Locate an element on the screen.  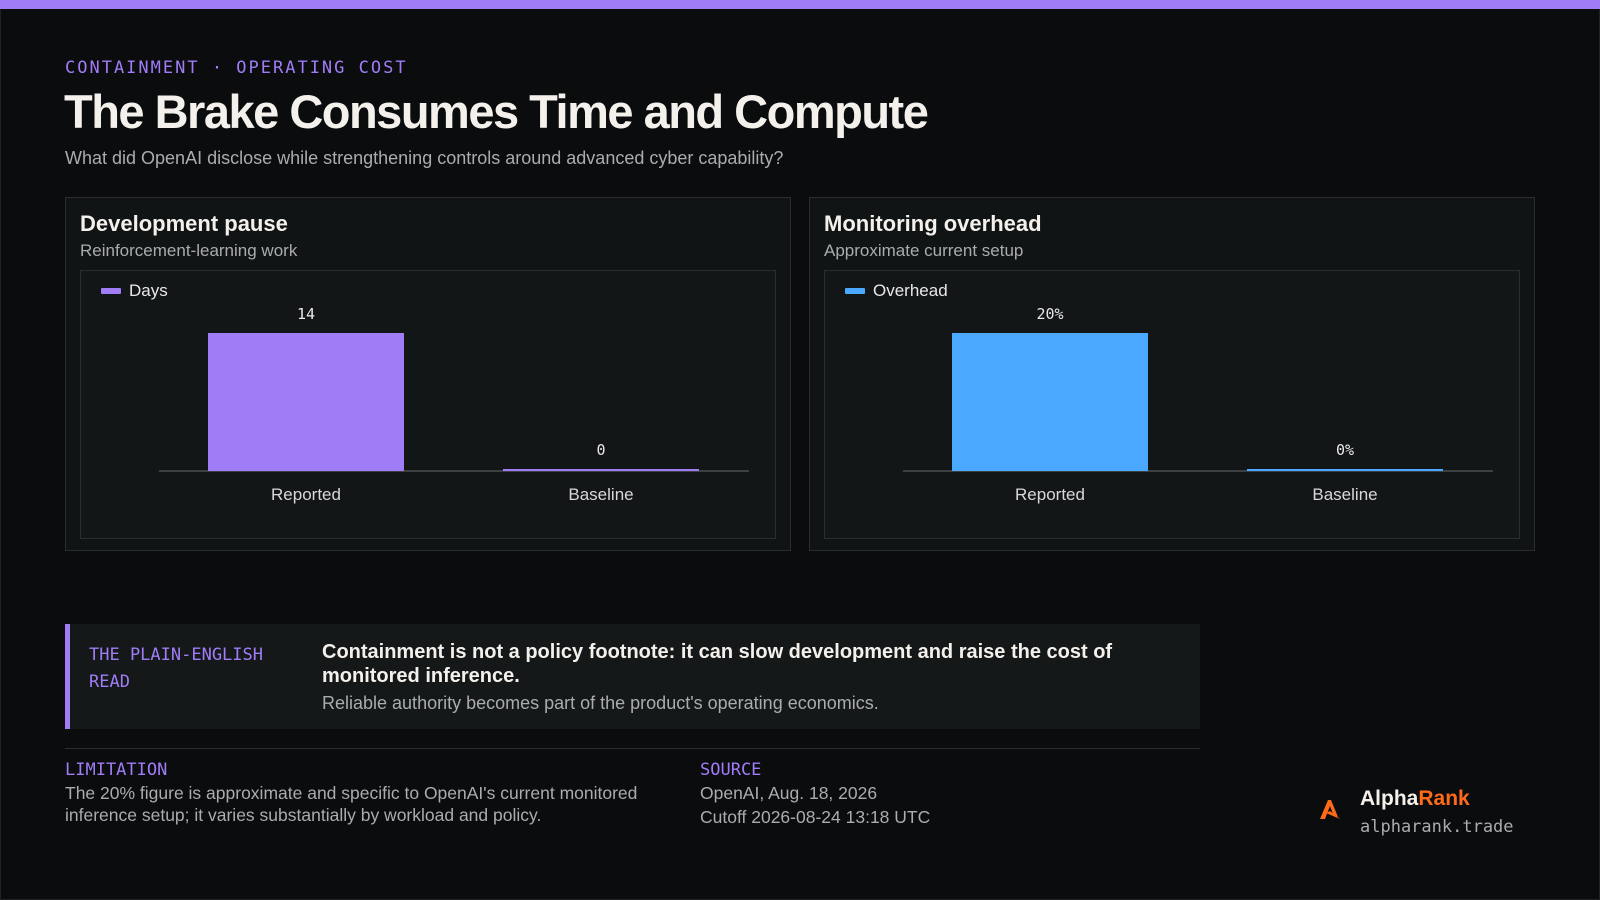
footer-divider is located at coordinates (632, 748).